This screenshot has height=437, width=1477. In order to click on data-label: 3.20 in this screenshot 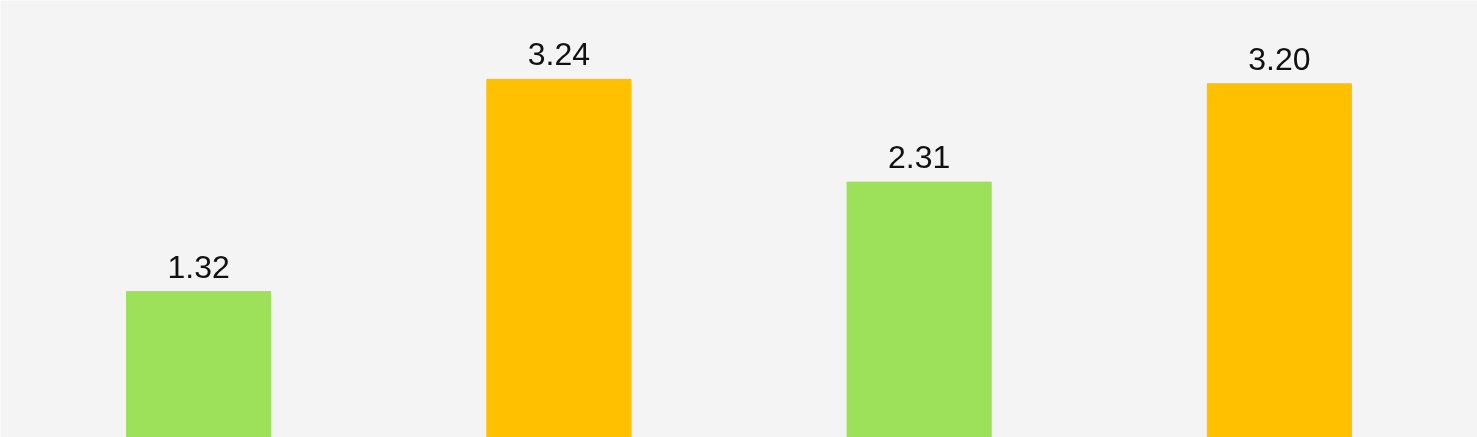, I will do `click(1279, 58)`.